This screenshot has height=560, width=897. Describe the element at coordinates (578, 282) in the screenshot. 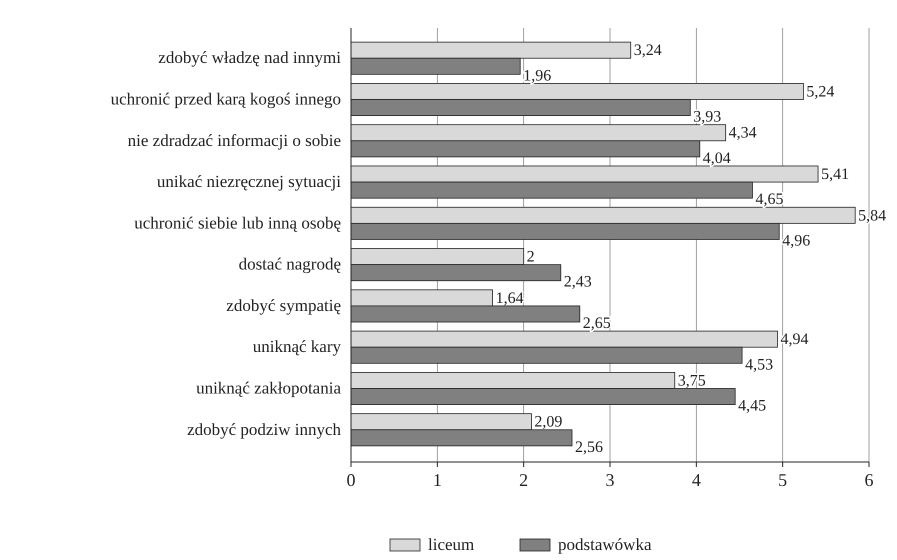

I see `data-label: 2,43` at that location.